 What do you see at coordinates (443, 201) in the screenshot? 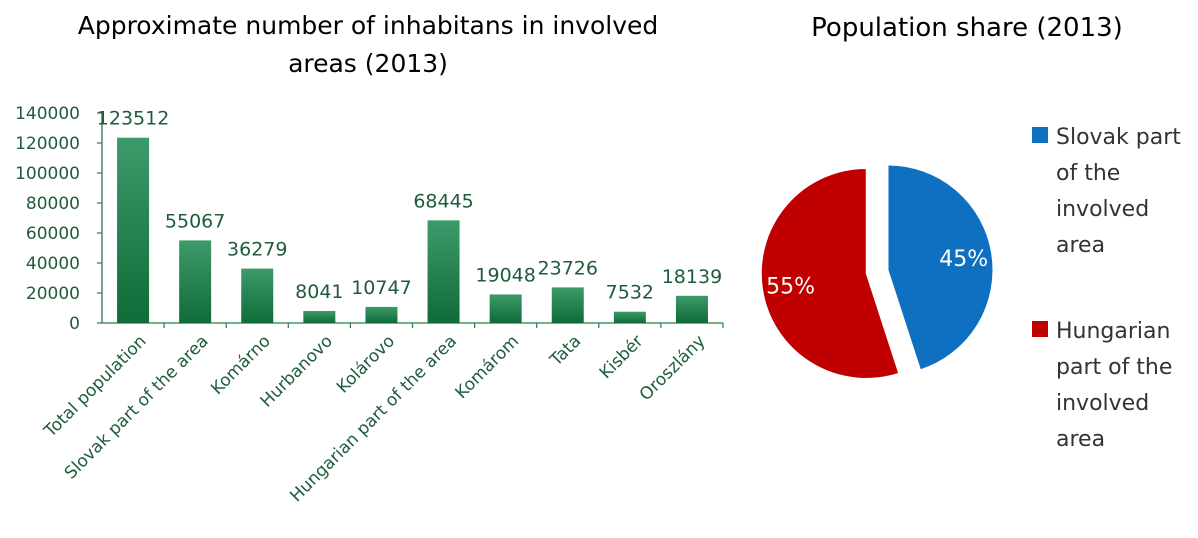
I see `bar-data-label: 68445` at bounding box center [443, 201].